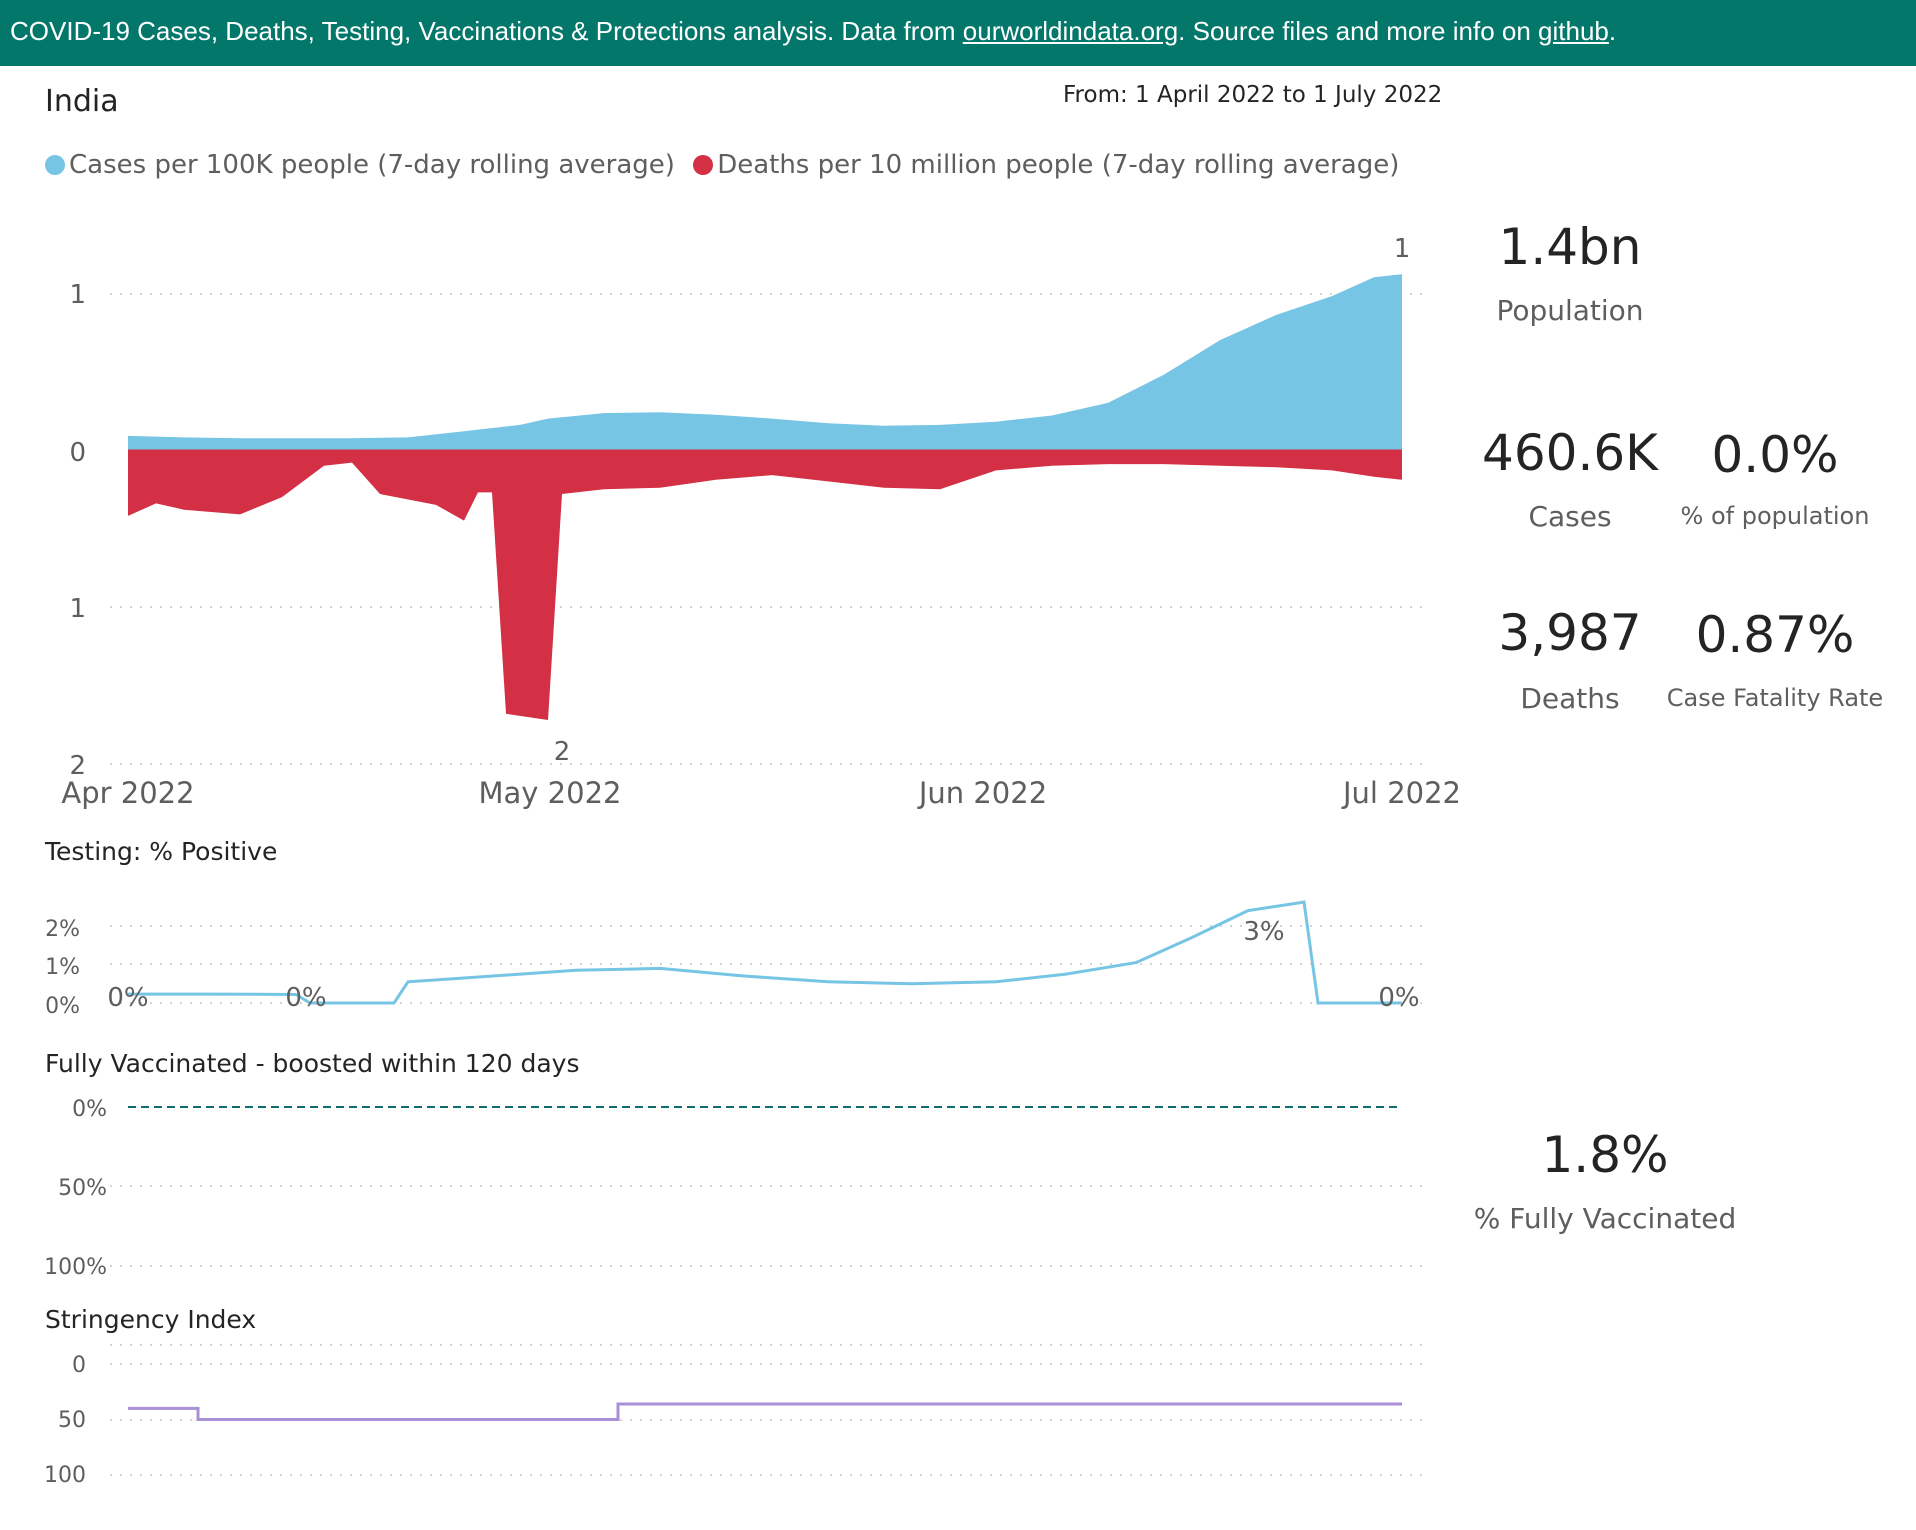 This screenshot has height=1530, width=1916. What do you see at coordinates (703, 165) in the screenshot?
I see `deaths-swatch` at bounding box center [703, 165].